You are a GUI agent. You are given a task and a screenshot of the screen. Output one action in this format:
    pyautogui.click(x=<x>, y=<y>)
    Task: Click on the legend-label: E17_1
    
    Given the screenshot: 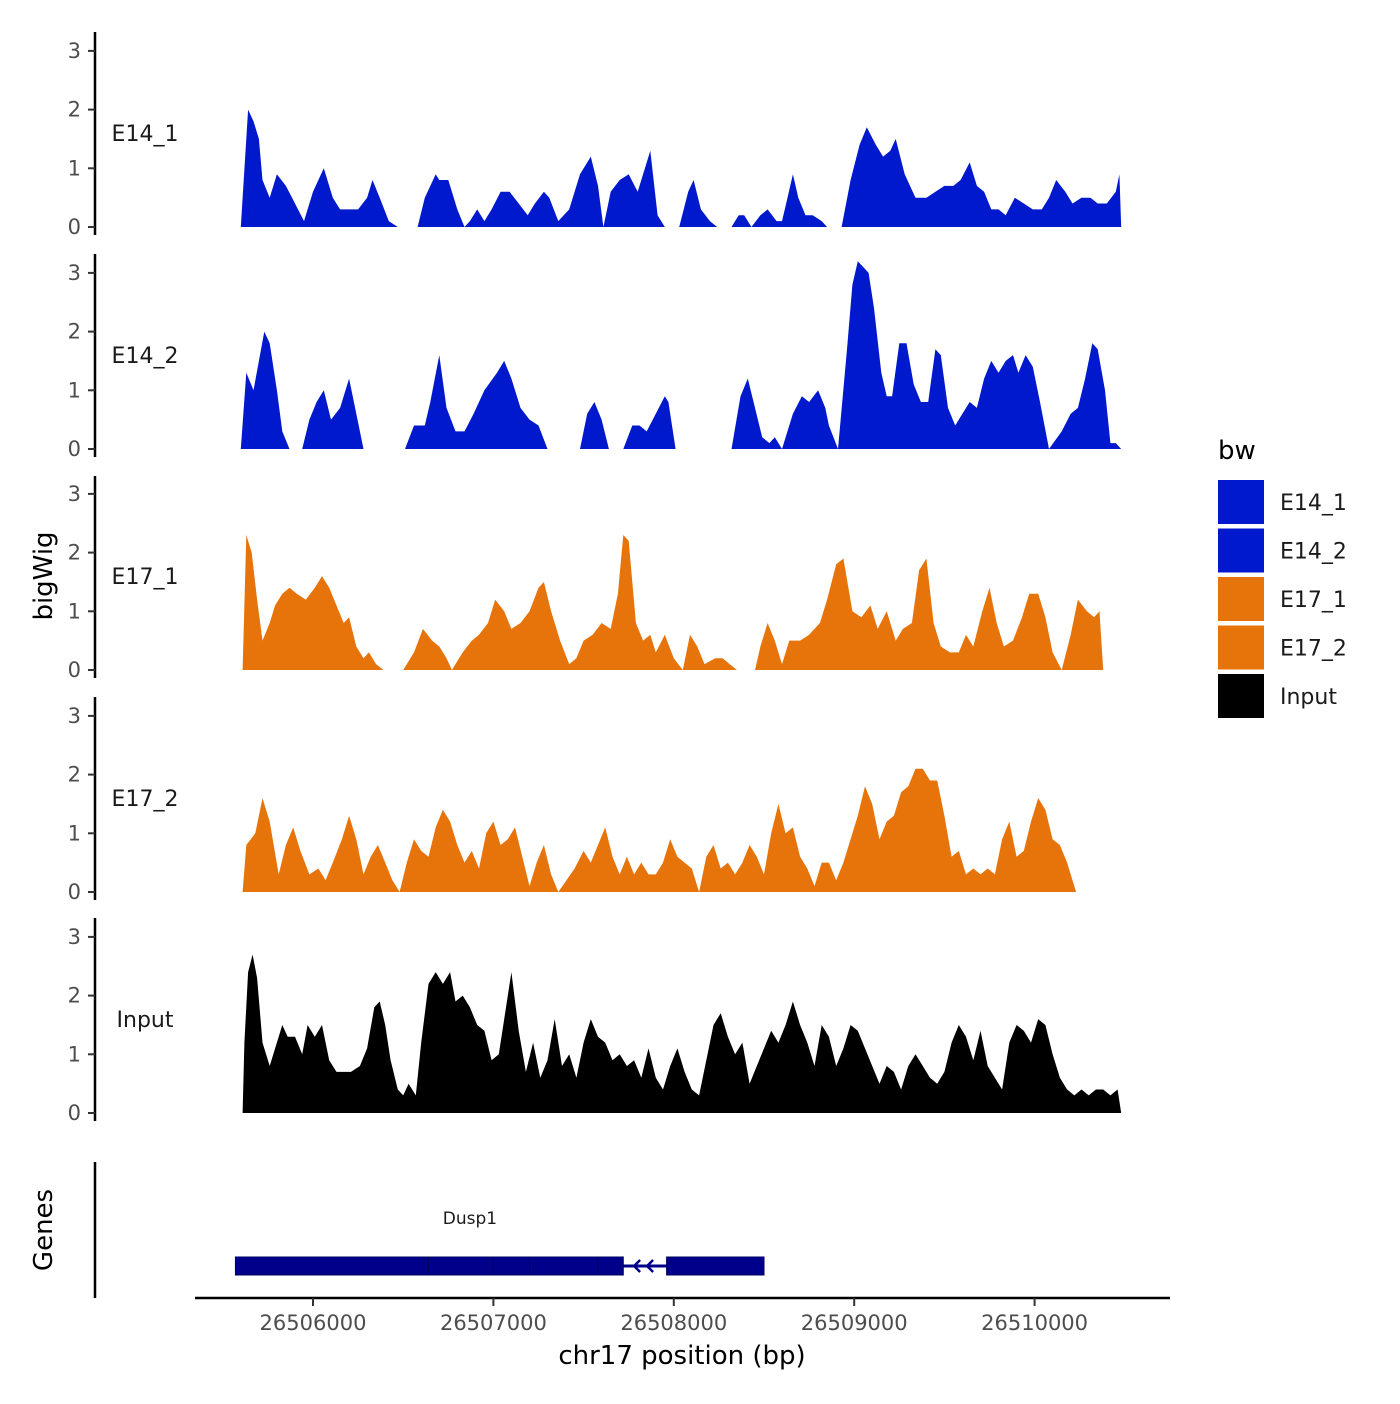 What is the action you would take?
    pyautogui.click(x=1313, y=600)
    